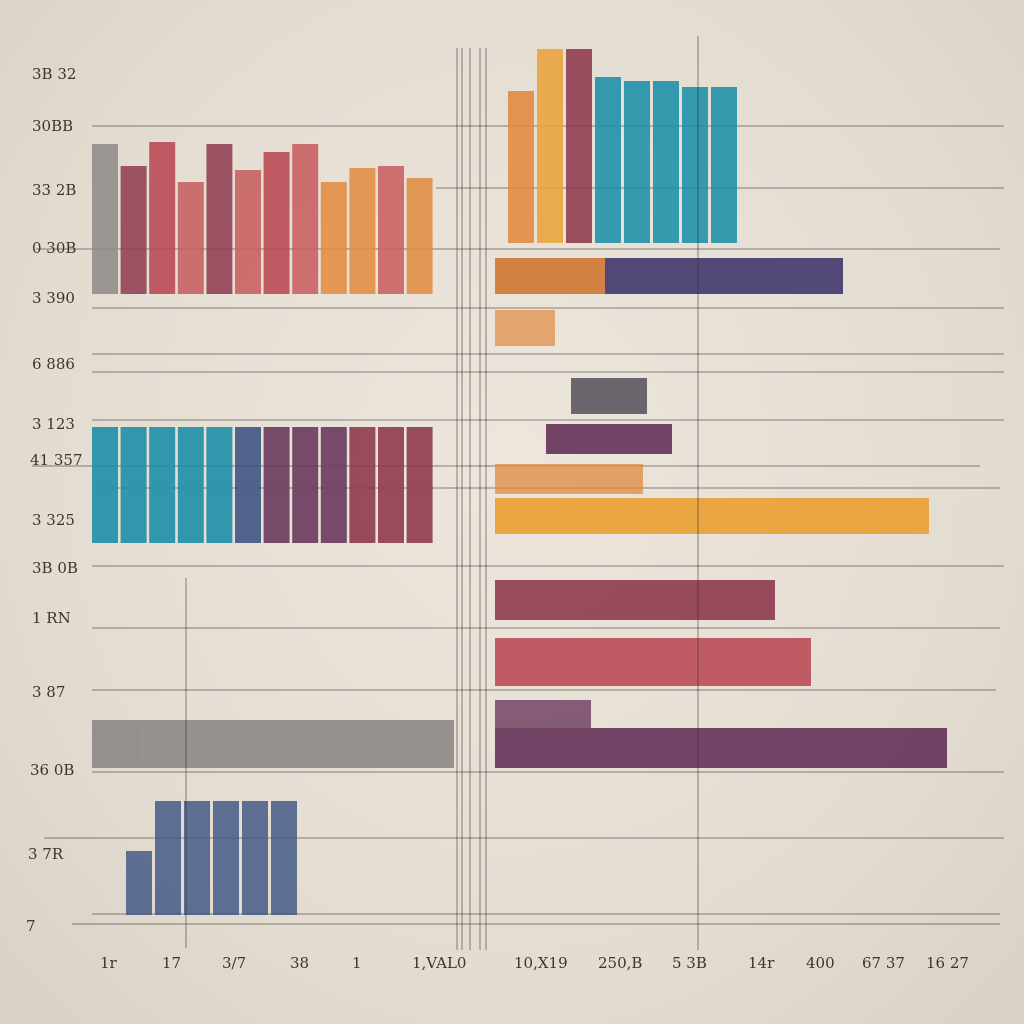 This screenshot has width=1024, height=1024. What do you see at coordinates (54, 190) in the screenshot?
I see `y-tick-label-3: 33 2B` at bounding box center [54, 190].